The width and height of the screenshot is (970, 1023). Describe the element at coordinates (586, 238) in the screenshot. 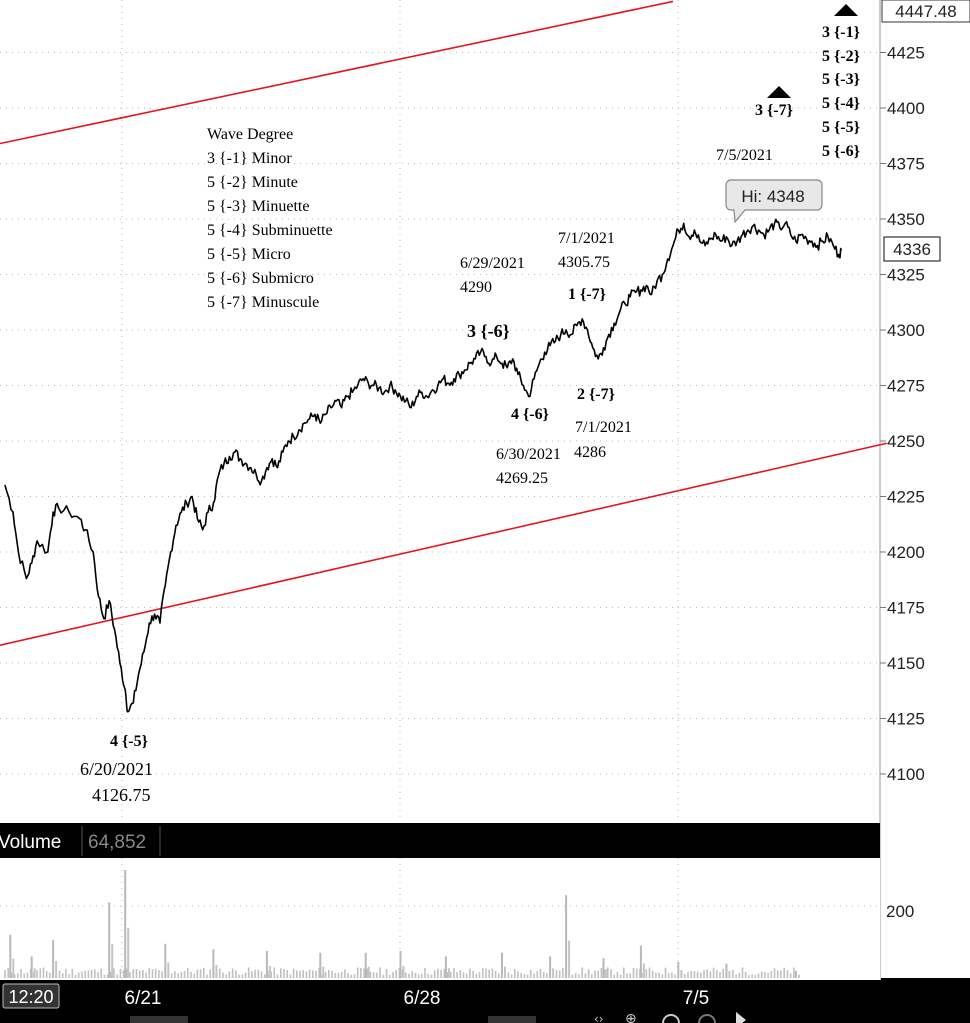

I see `date-label-7-1-high: 7/1/2021` at that location.